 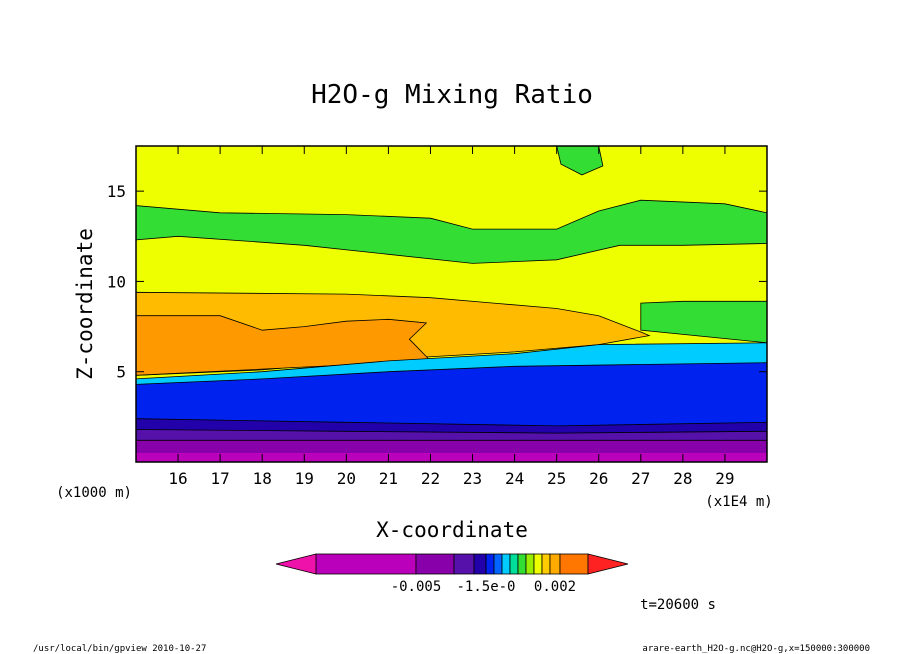 What do you see at coordinates (556, 478) in the screenshot?
I see `x-tick-label-9: 25` at bounding box center [556, 478].